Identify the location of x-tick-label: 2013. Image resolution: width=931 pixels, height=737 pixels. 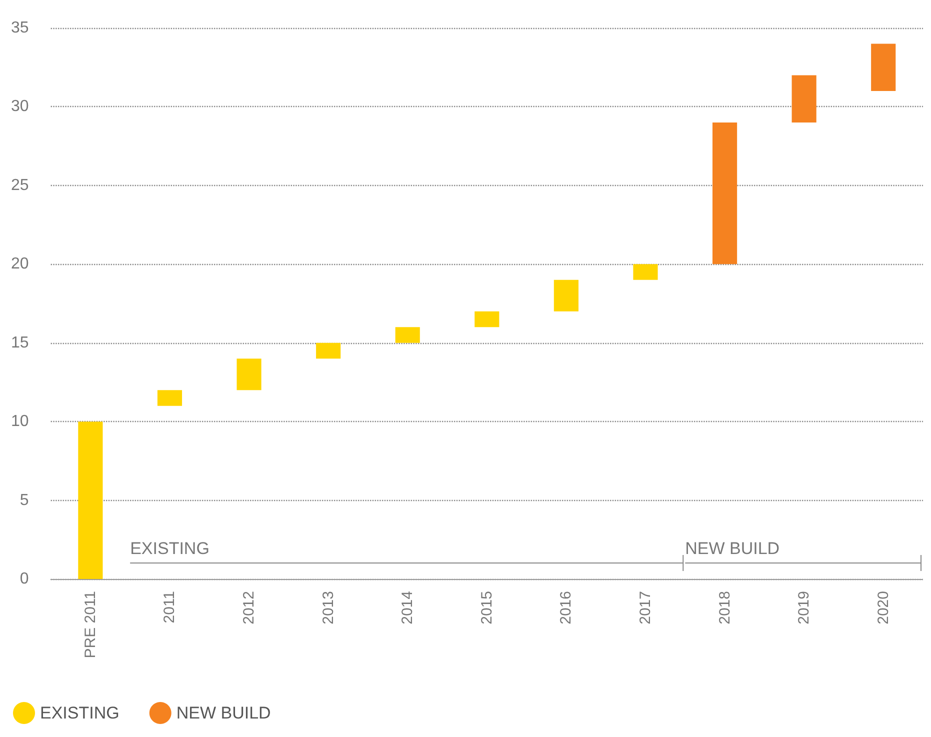
(328, 607).